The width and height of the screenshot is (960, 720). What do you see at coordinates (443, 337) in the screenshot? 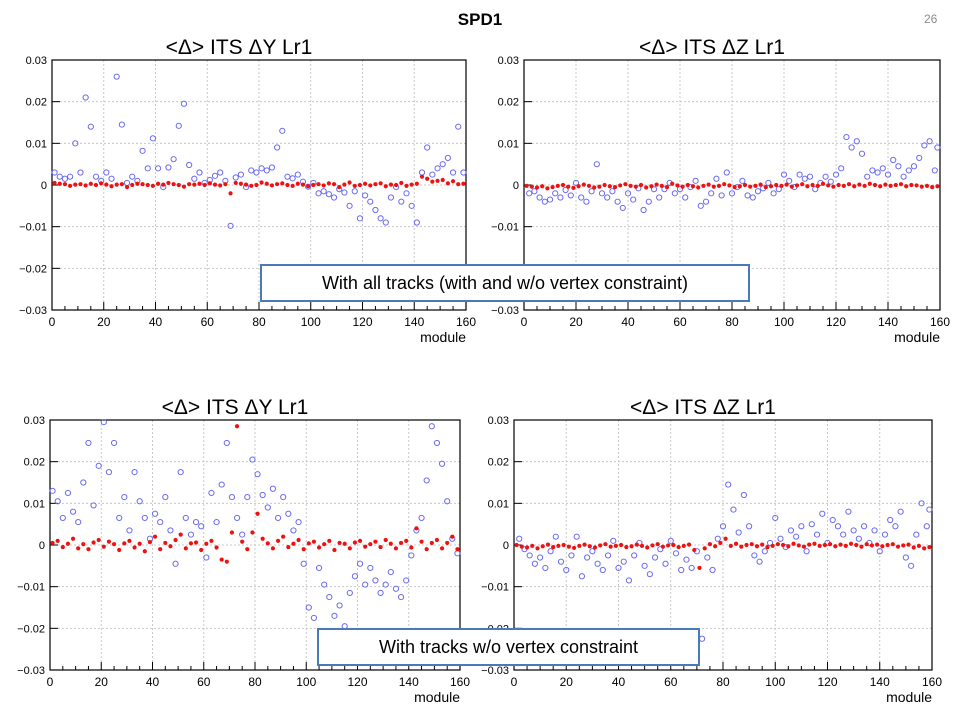
I see `x-axis-label: module` at bounding box center [443, 337].